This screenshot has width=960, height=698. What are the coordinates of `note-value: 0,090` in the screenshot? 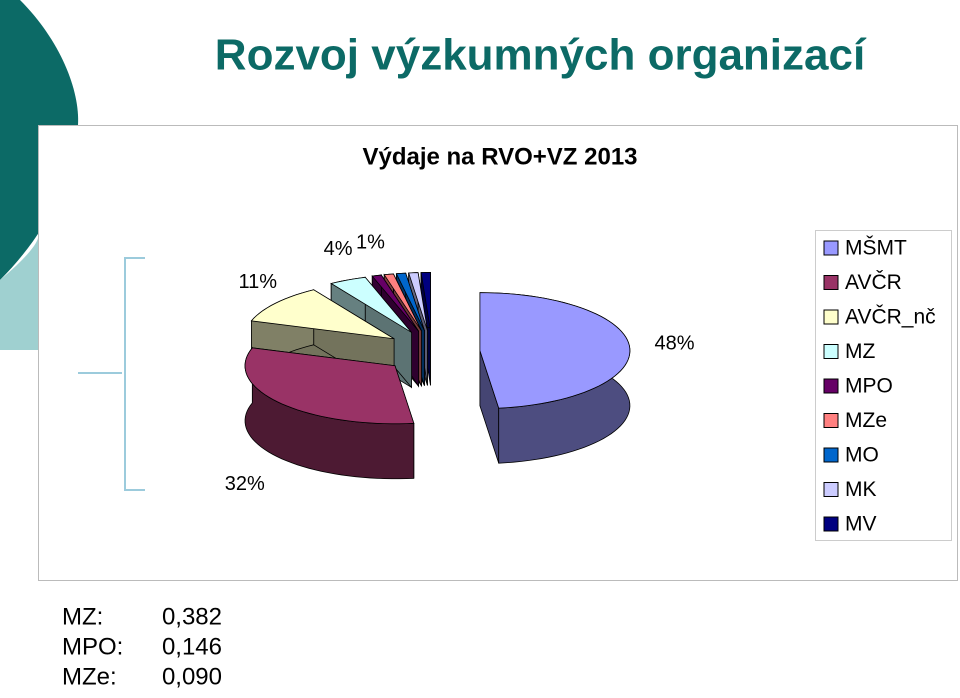 It's located at (192, 676).